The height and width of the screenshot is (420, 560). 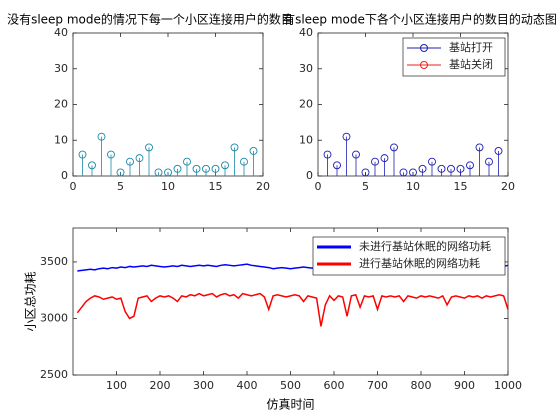 What do you see at coordinates (54, 261) in the screenshot?
I see `y-tick-label: 3500` at bounding box center [54, 261].